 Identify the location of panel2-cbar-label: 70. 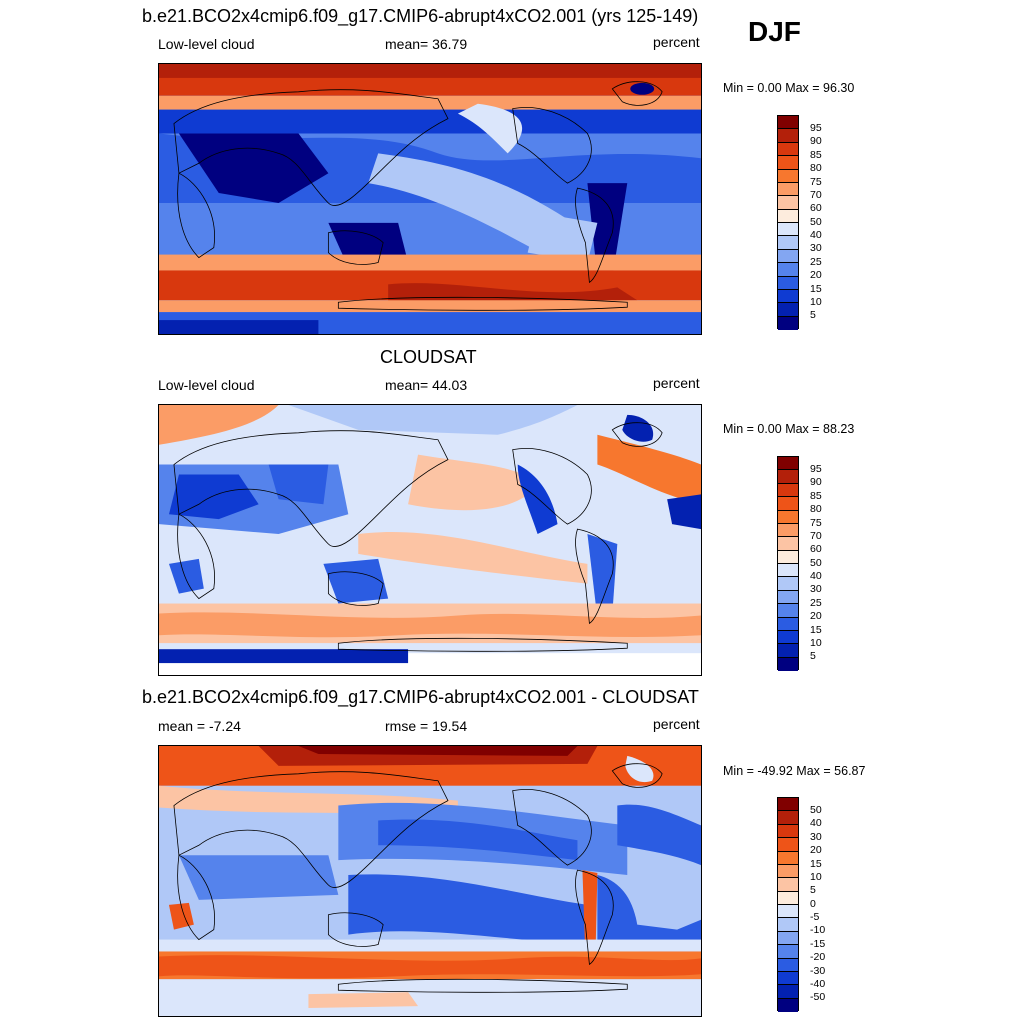
(816, 535).